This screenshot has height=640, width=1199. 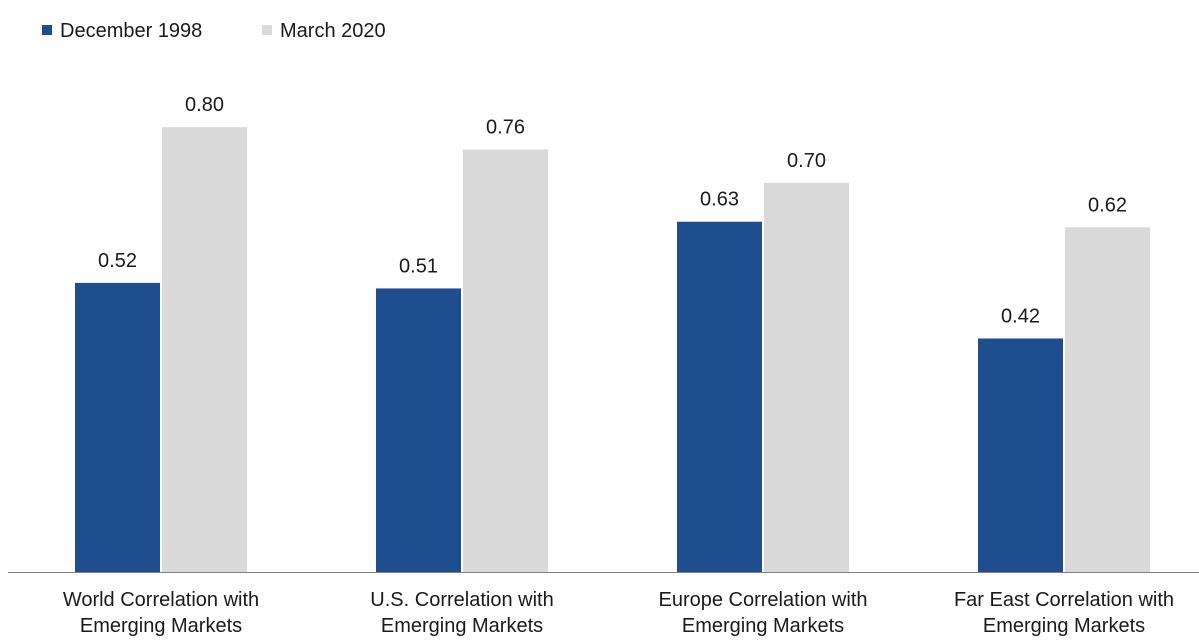 What do you see at coordinates (1107, 399) in the screenshot?
I see `bar-series2-cat4` at bounding box center [1107, 399].